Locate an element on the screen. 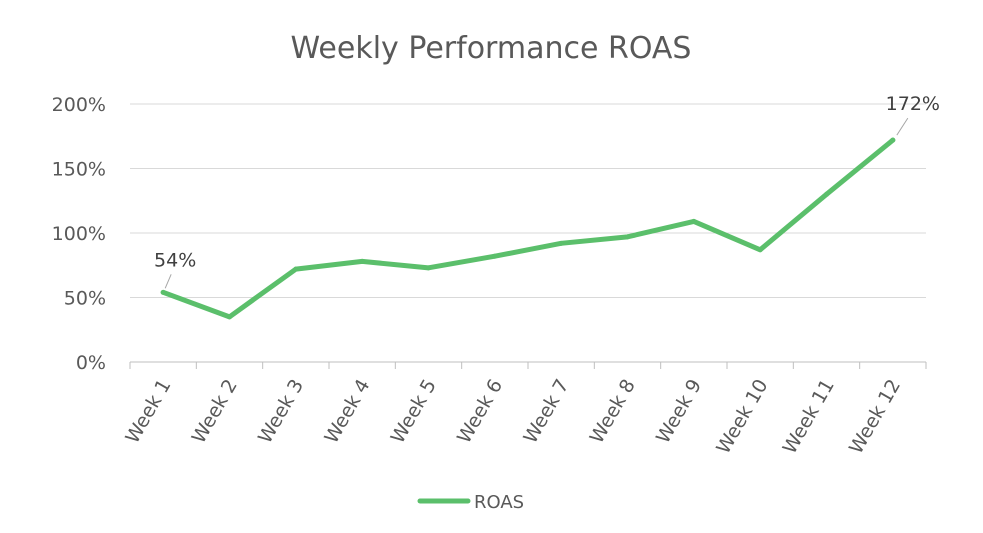 The image size is (983, 533). x-tick-label: Week 3 is located at coordinates (281, 412).